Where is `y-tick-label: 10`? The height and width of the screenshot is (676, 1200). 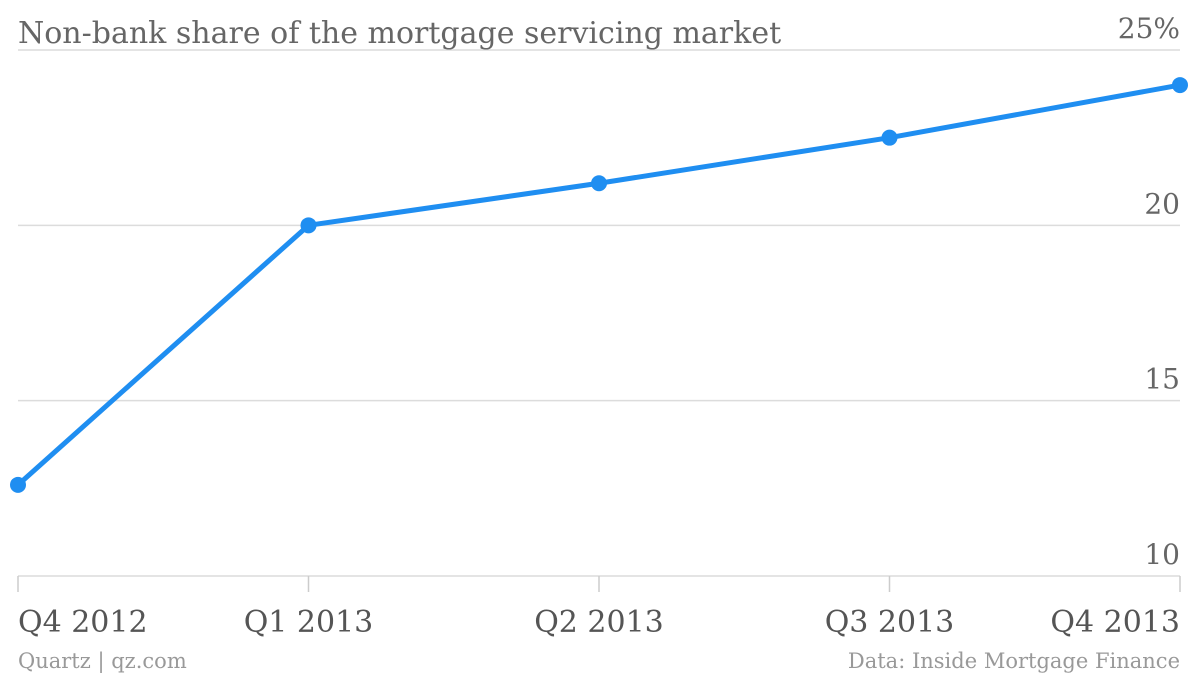
y-tick-label: 10 is located at coordinates (1162, 554).